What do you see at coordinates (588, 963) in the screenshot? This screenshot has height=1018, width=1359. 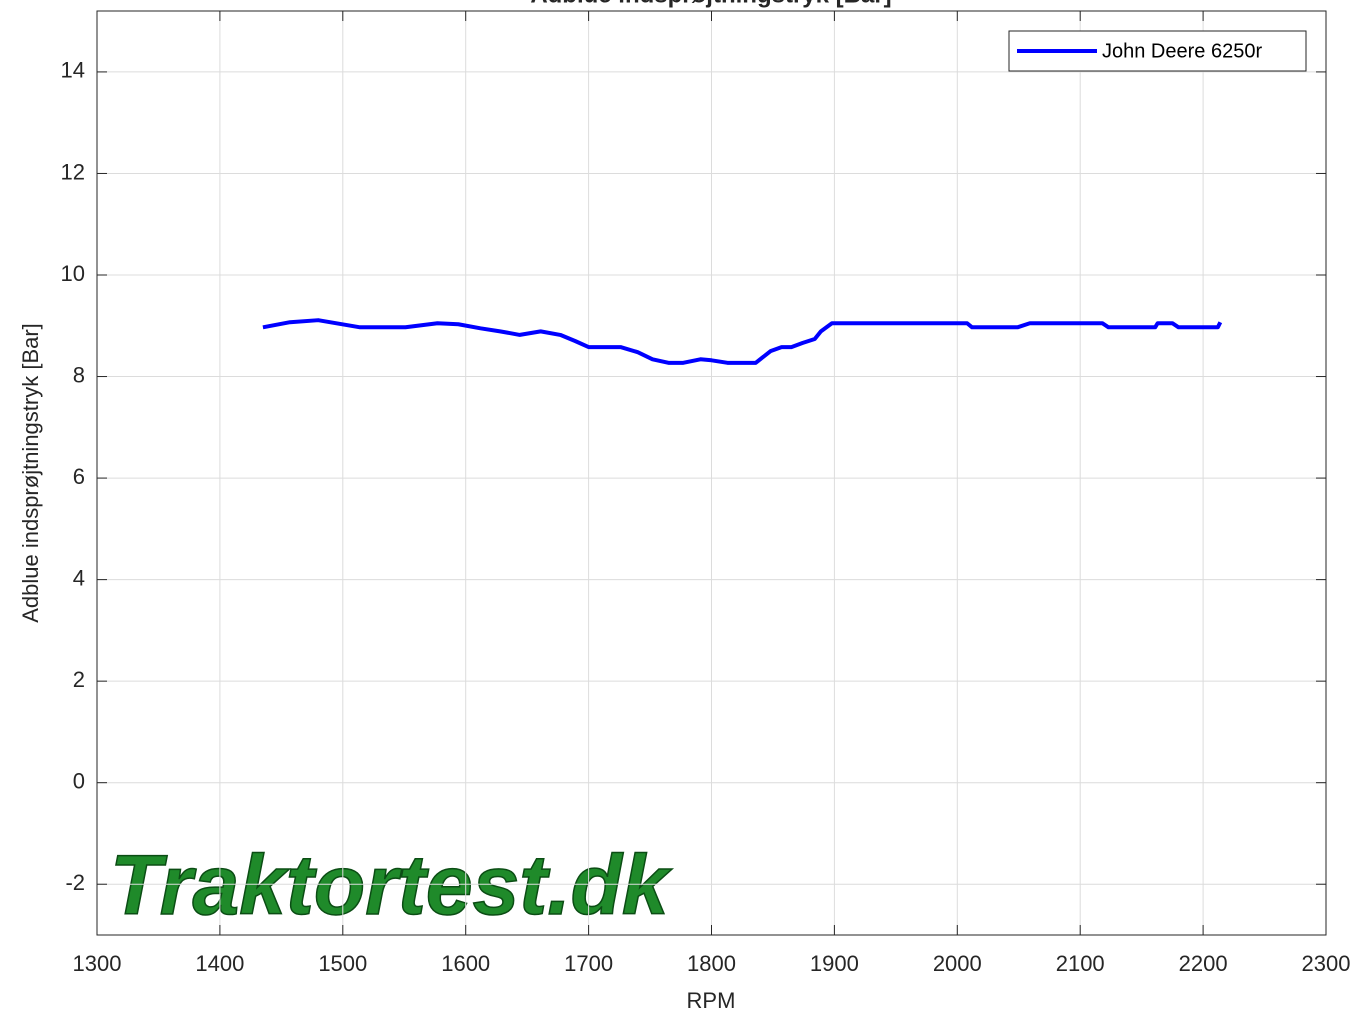 I see `x-tick-label: 1700` at bounding box center [588, 963].